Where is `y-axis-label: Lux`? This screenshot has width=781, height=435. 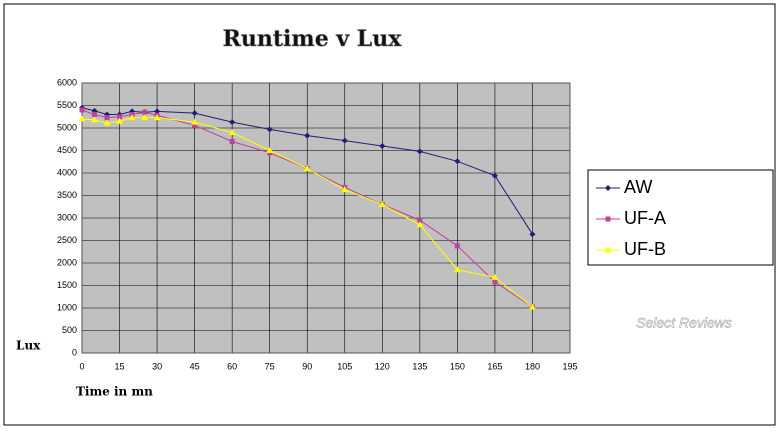 y-axis-label: Lux is located at coordinates (28, 346).